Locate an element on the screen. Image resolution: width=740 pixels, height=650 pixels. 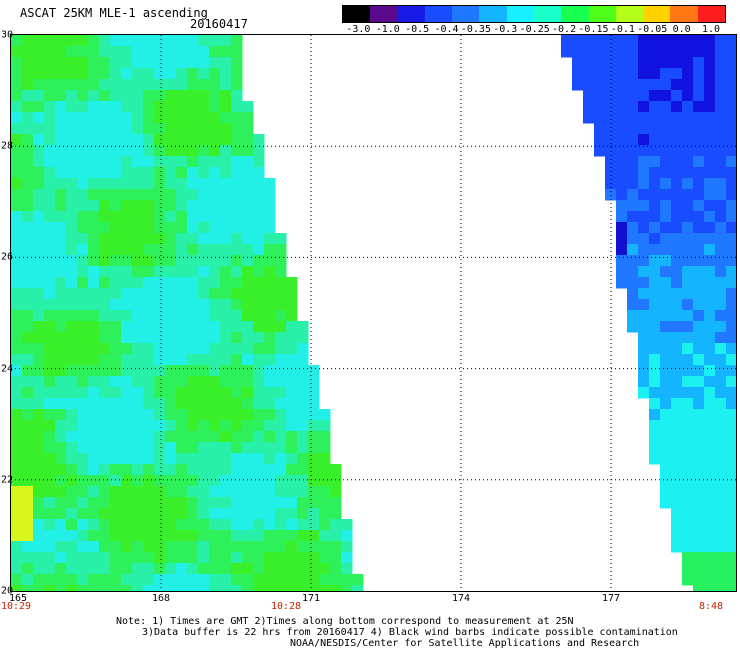
colorbar-label: 0.0 is located at coordinates (681, 29).